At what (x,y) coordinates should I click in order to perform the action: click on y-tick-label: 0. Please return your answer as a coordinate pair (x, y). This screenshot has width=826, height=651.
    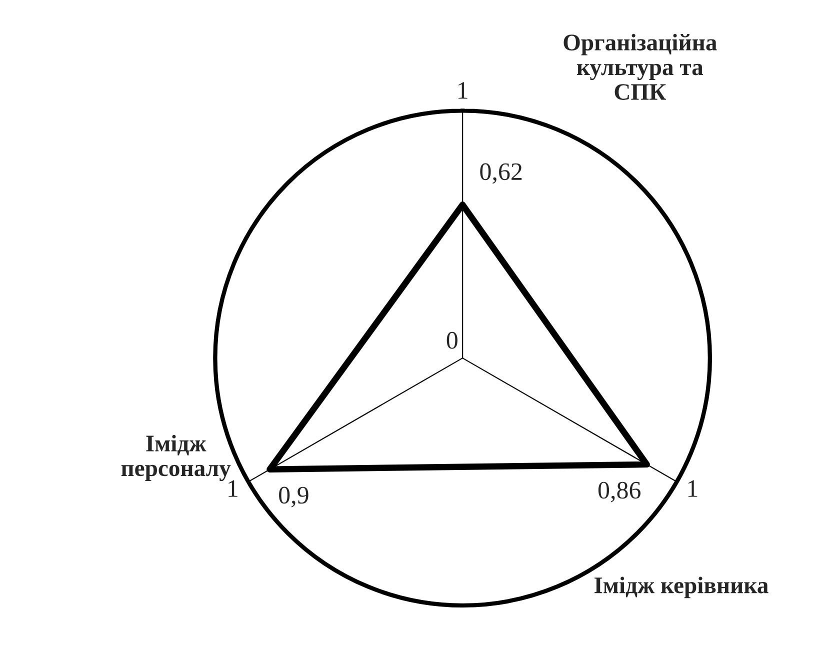
    Looking at the image, I should click on (452, 340).